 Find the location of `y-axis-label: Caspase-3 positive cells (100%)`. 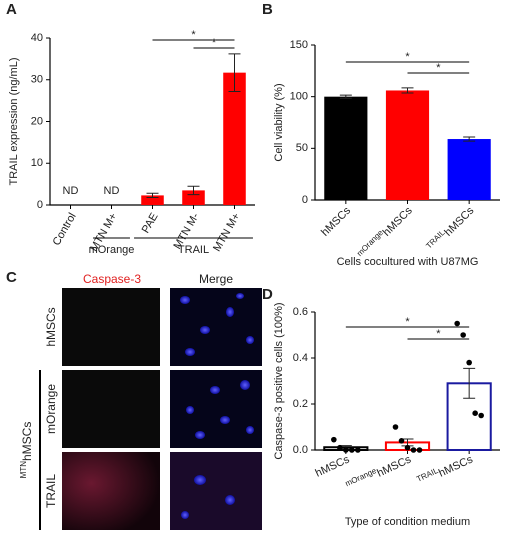

y-axis-label: Caspase-3 positive cells (100%) is located at coordinates (279, 380).